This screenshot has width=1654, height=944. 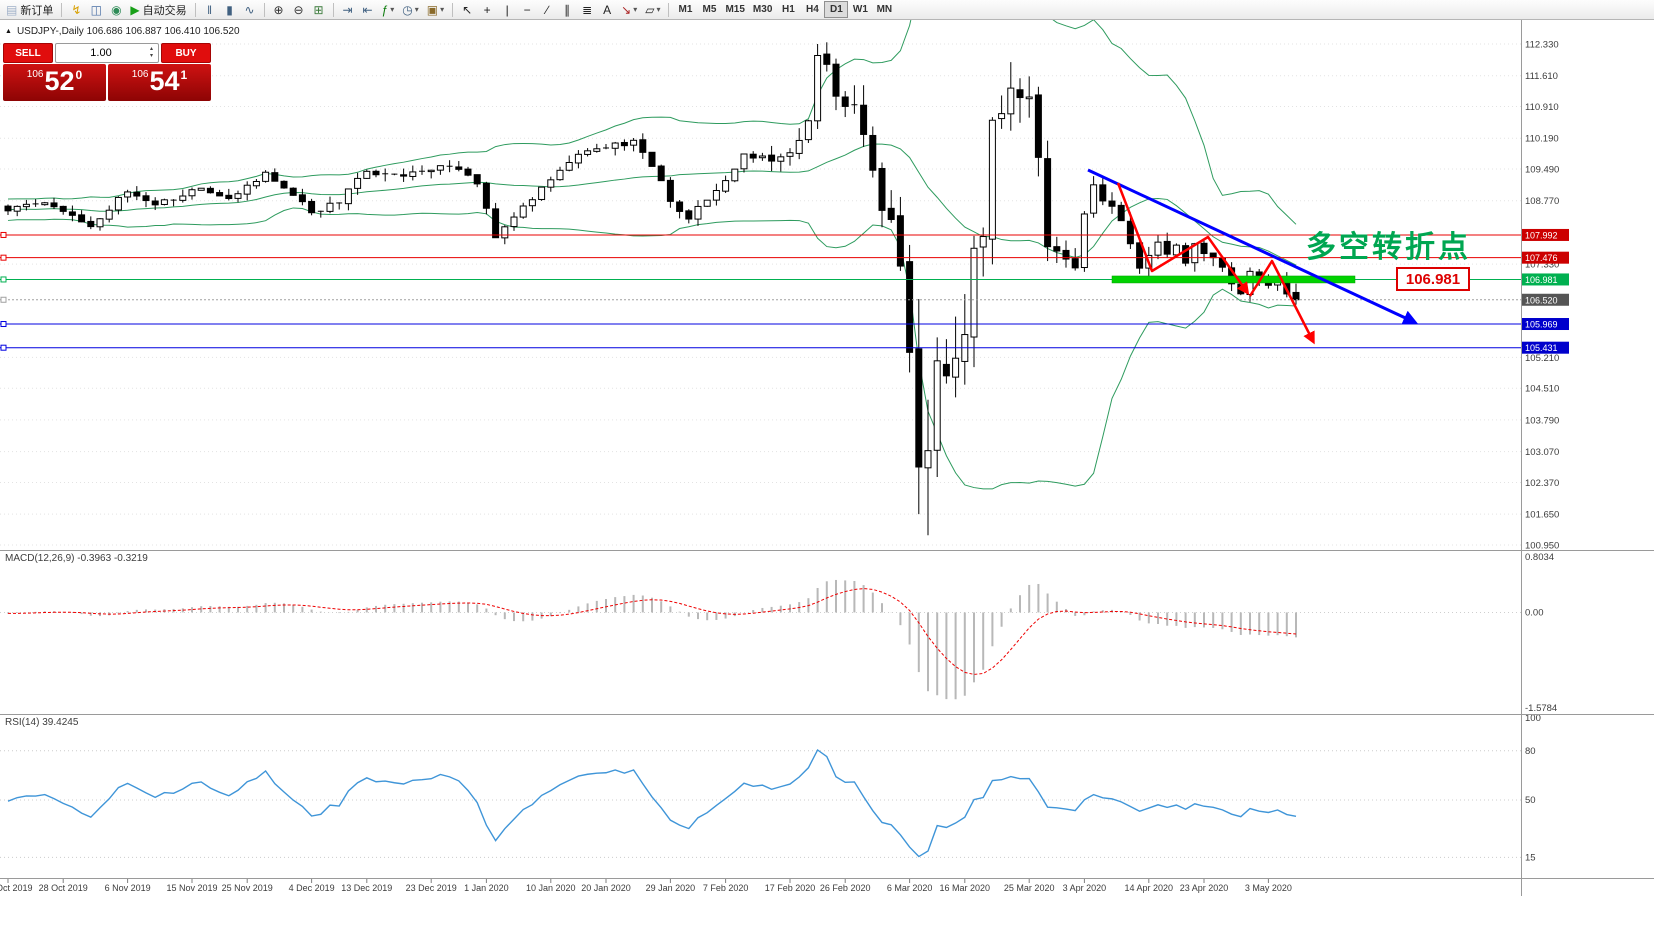 What do you see at coordinates (250, 10) in the screenshot?
I see `line-chart-icon: ∿` at bounding box center [250, 10].